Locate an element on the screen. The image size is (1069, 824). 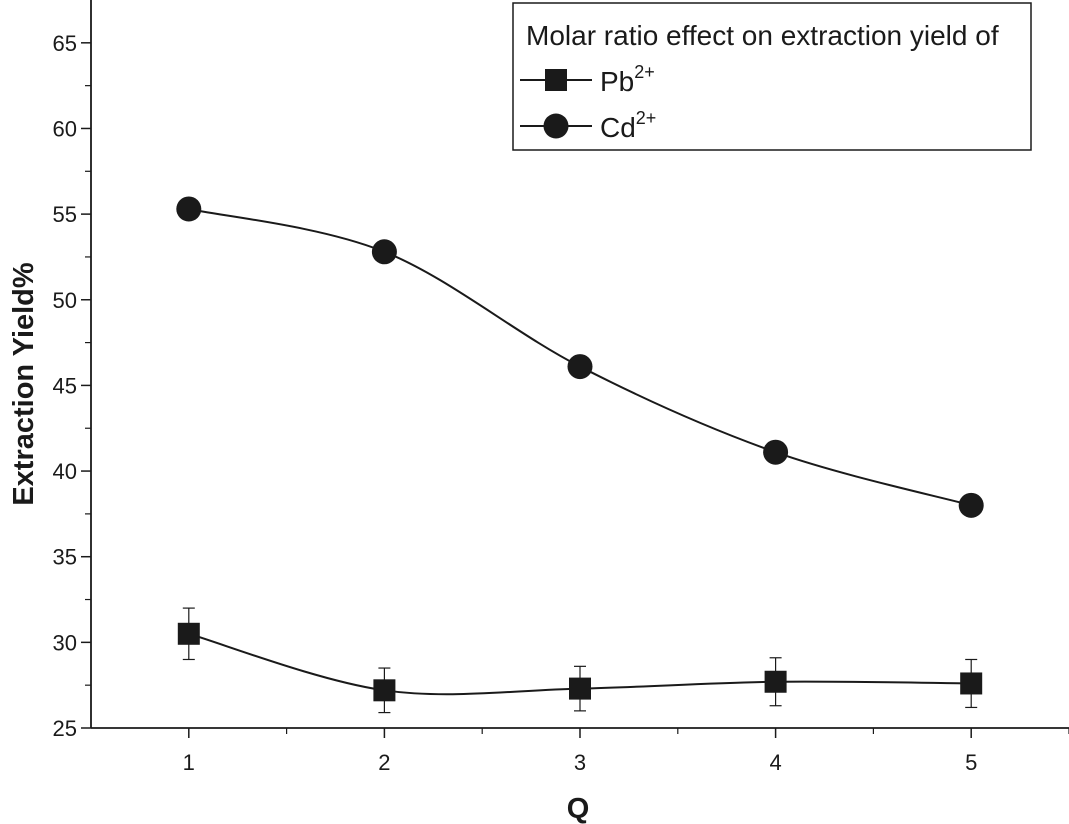
legend-entry-cd: Cd2+ is located at coordinates (588, 125).